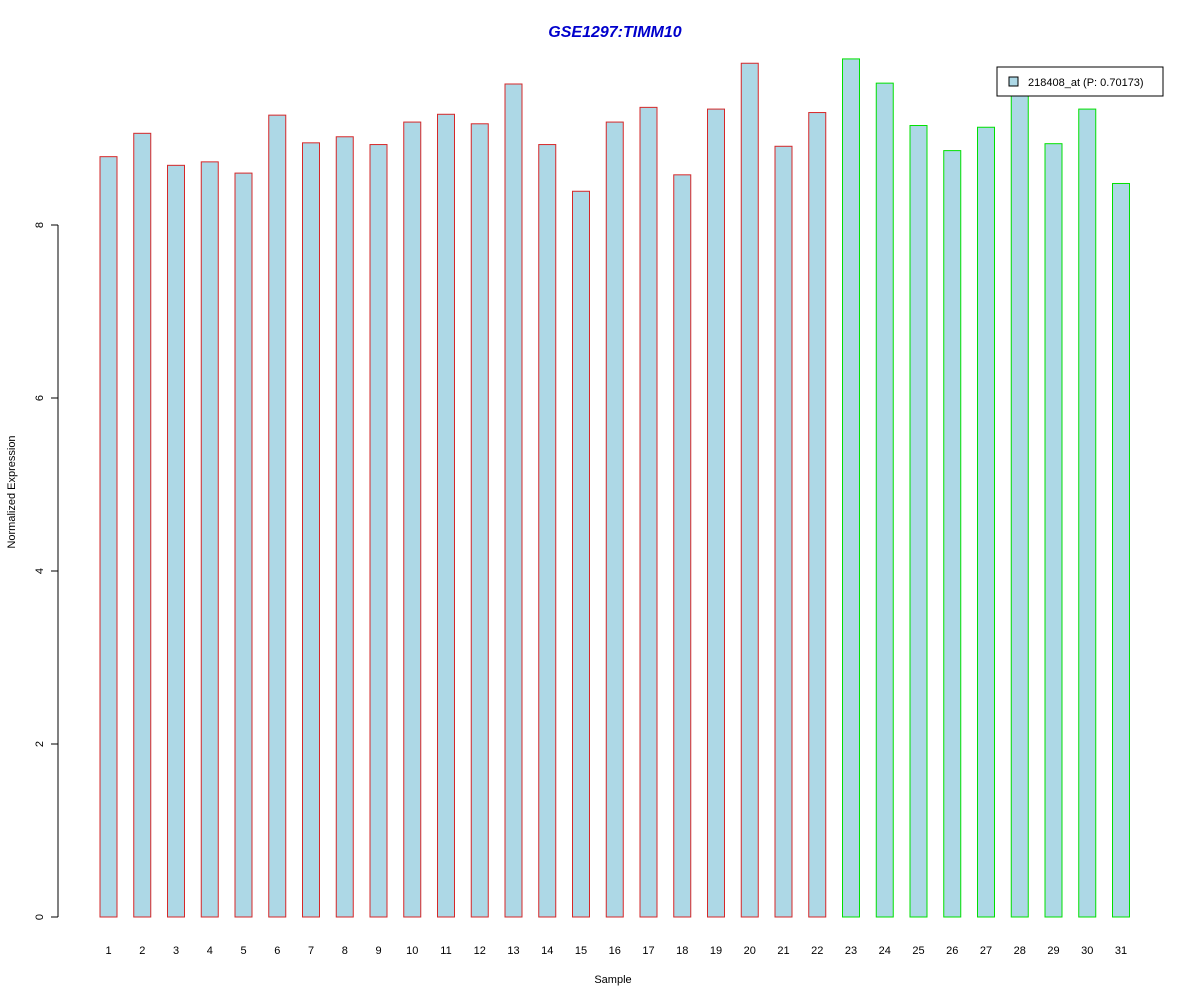 This screenshot has height=1000, width=1200. Describe the element at coordinates (40, 571) in the screenshot. I see `y-tick-label: 4` at that location.